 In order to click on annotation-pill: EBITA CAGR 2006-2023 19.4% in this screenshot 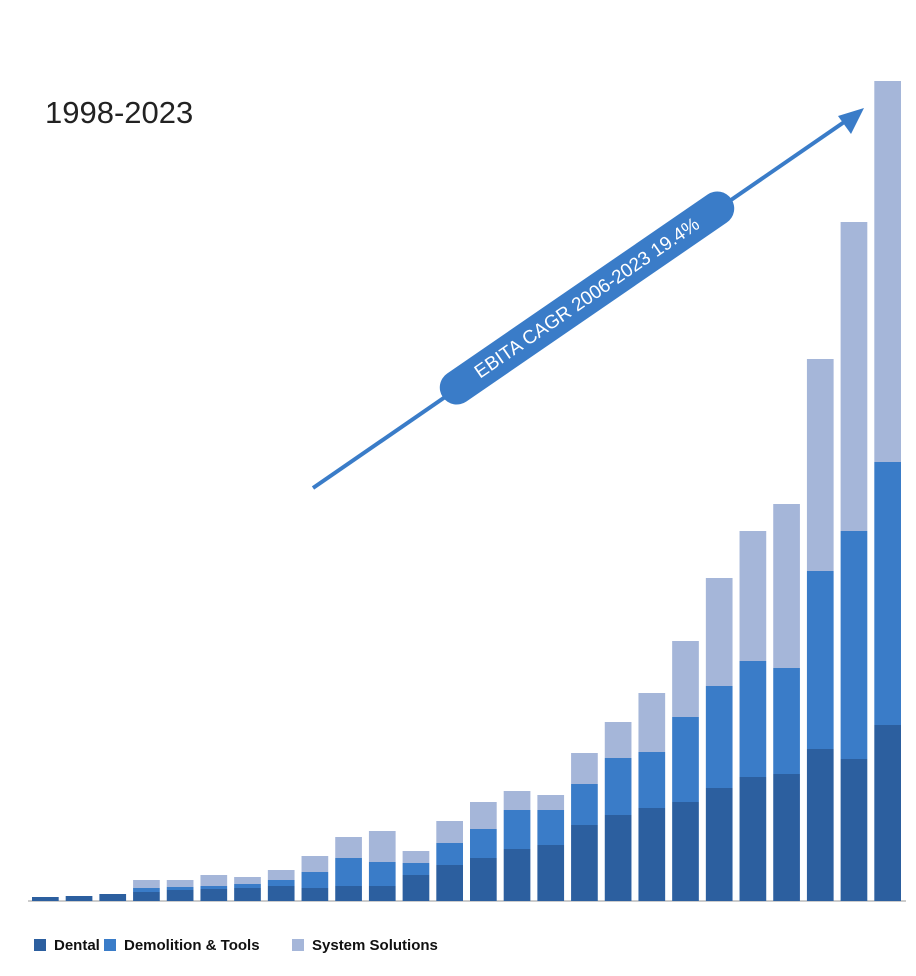, I will do `click(587, 298)`.